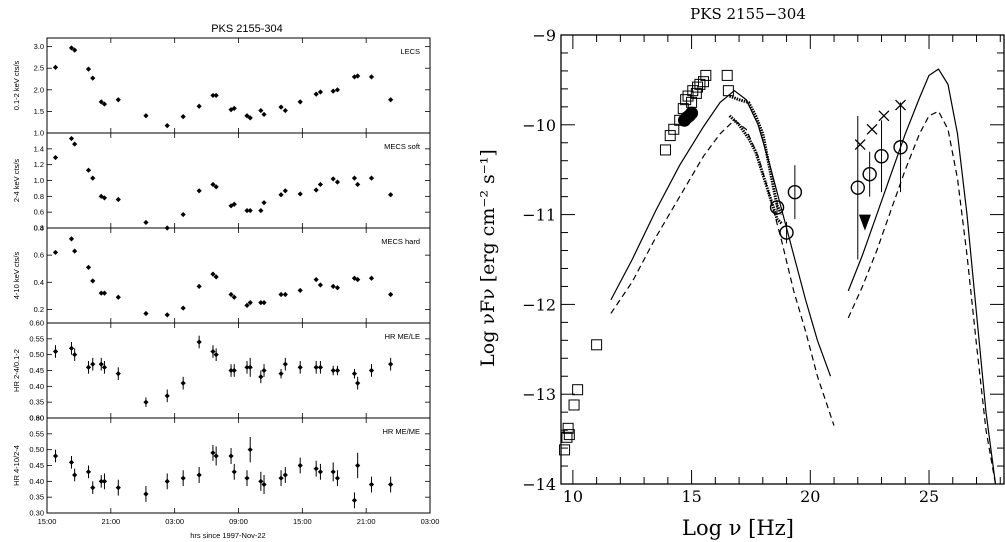  I want to click on sed-y-label: Log νFν [erg cm⁻² s⁻¹], so click(488, 258).